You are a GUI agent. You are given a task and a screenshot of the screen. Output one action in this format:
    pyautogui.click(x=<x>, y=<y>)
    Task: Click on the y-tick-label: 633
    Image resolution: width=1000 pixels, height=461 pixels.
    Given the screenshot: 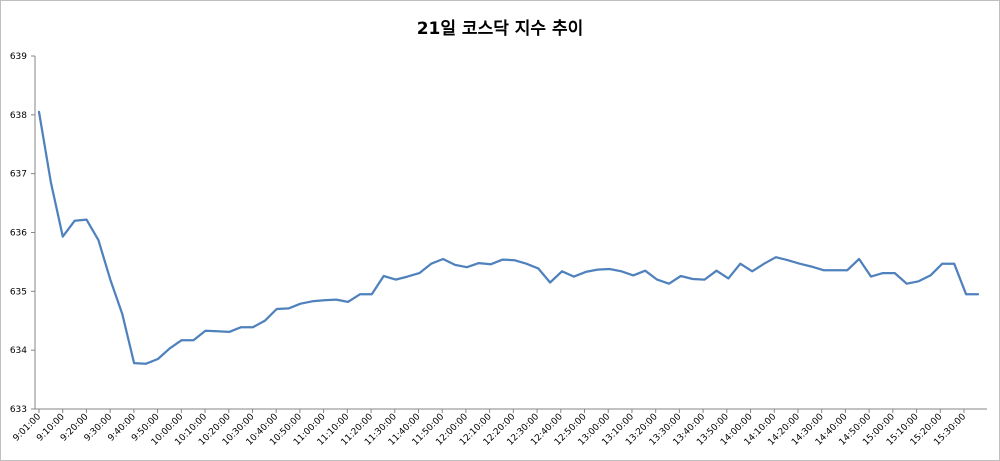 What is the action you would take?
    pyautogui.click(x=18, y=410)
    